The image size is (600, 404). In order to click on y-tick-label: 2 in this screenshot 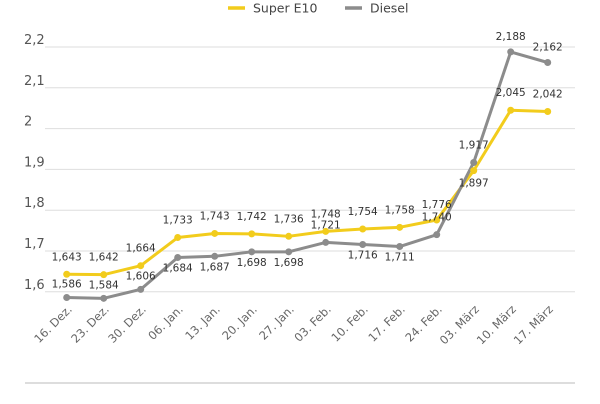, I will do `click(28, 122)`.